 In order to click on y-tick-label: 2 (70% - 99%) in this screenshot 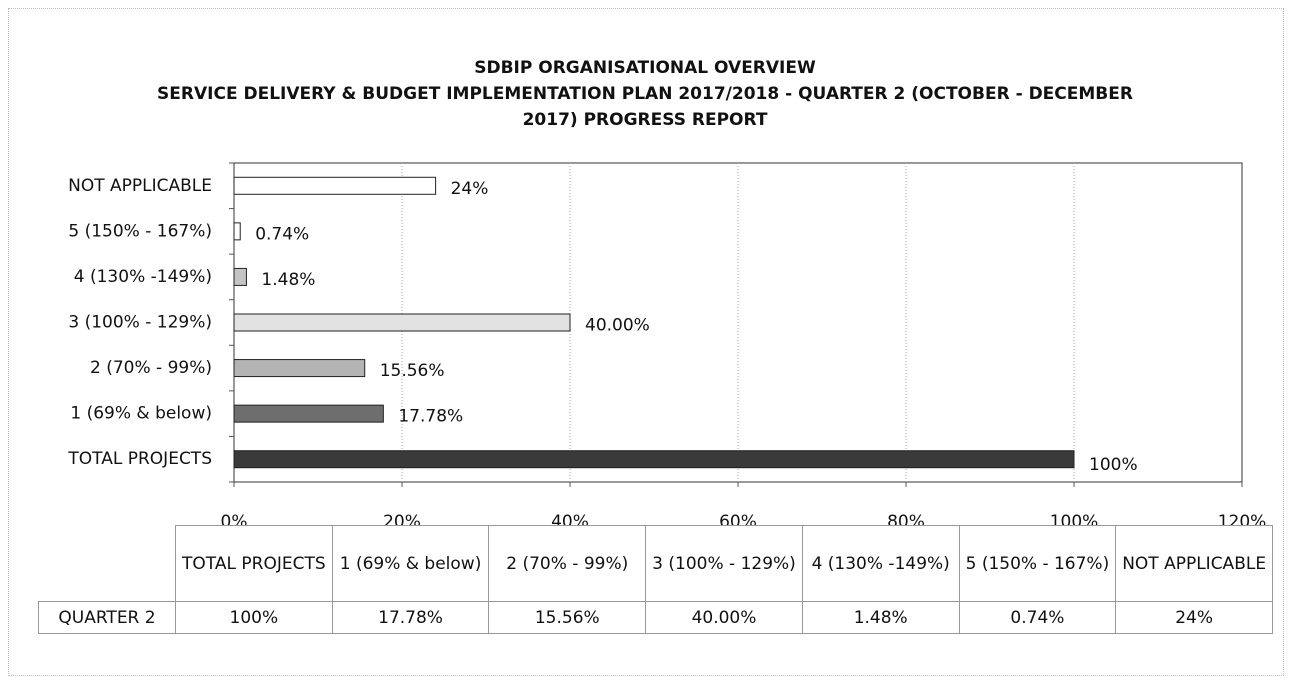, I will do `click(151, 368)`.